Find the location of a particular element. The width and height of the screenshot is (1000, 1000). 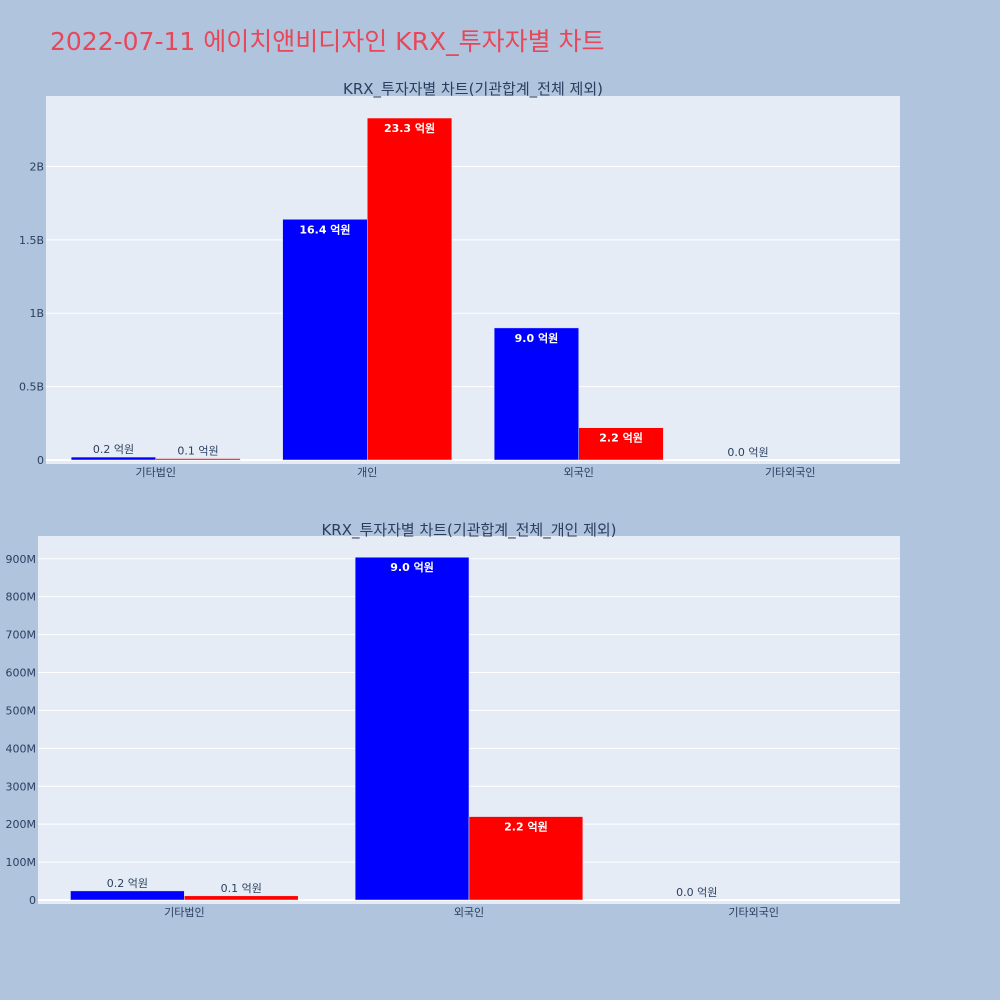

chart2-y-tick-label: 300M is located at coordinates (21, 786).